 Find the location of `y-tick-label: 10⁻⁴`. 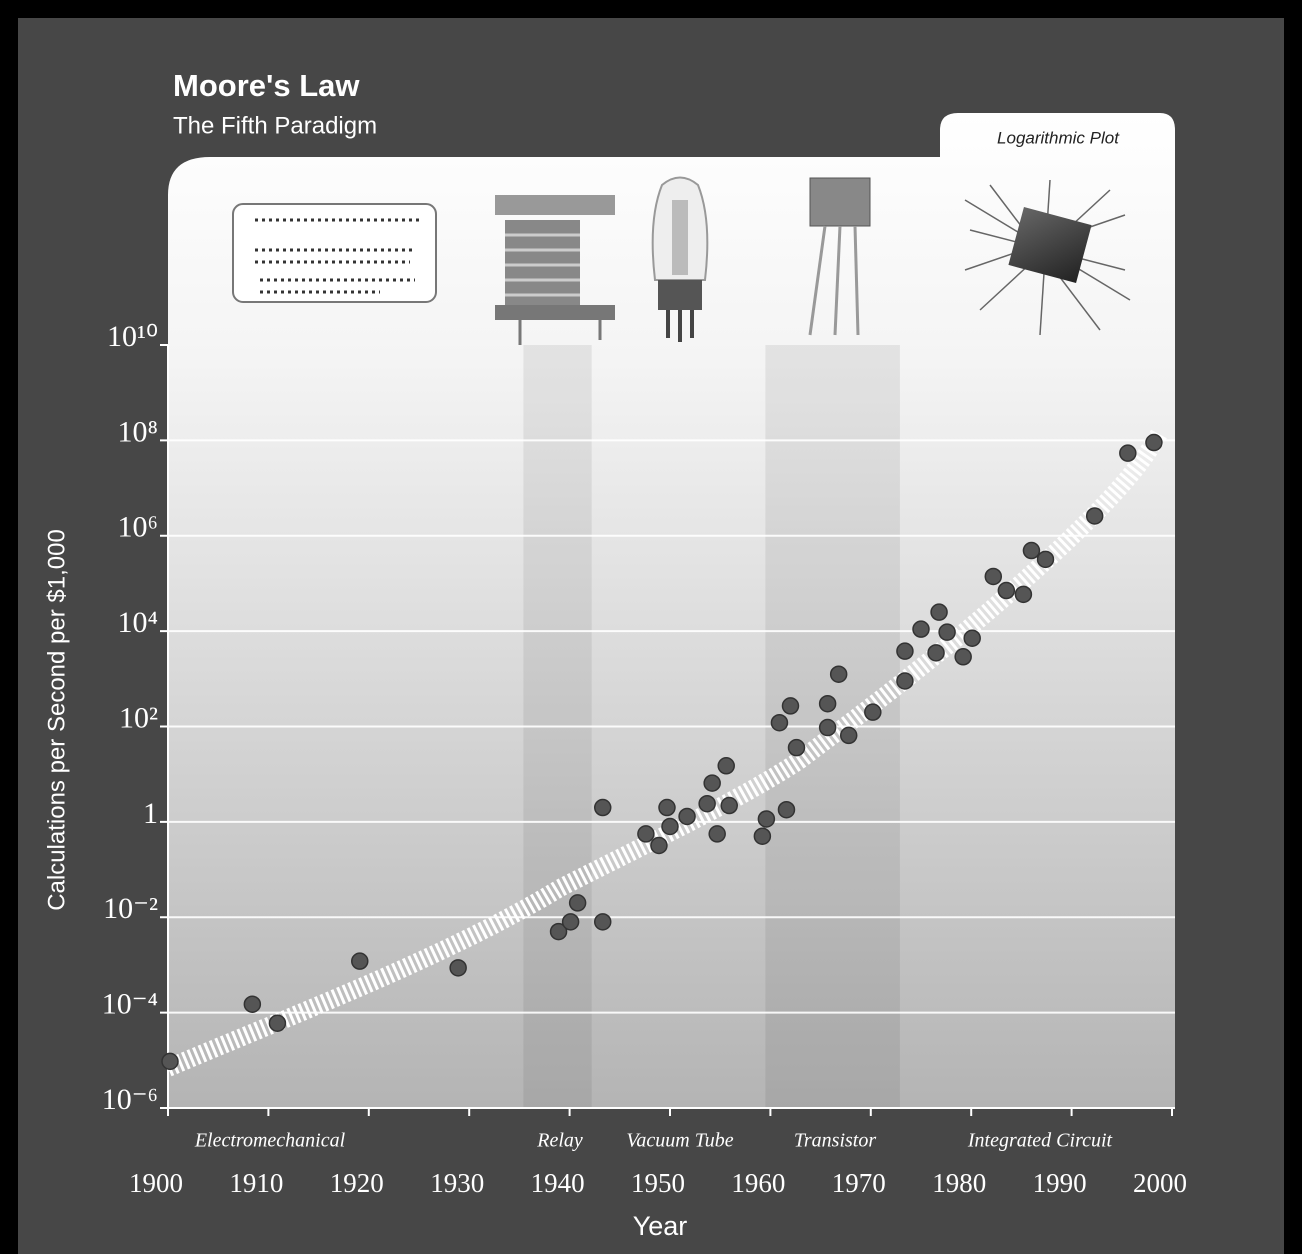

y-tick-label: 10⁻⁴ is located at coordinates (130, 1004).